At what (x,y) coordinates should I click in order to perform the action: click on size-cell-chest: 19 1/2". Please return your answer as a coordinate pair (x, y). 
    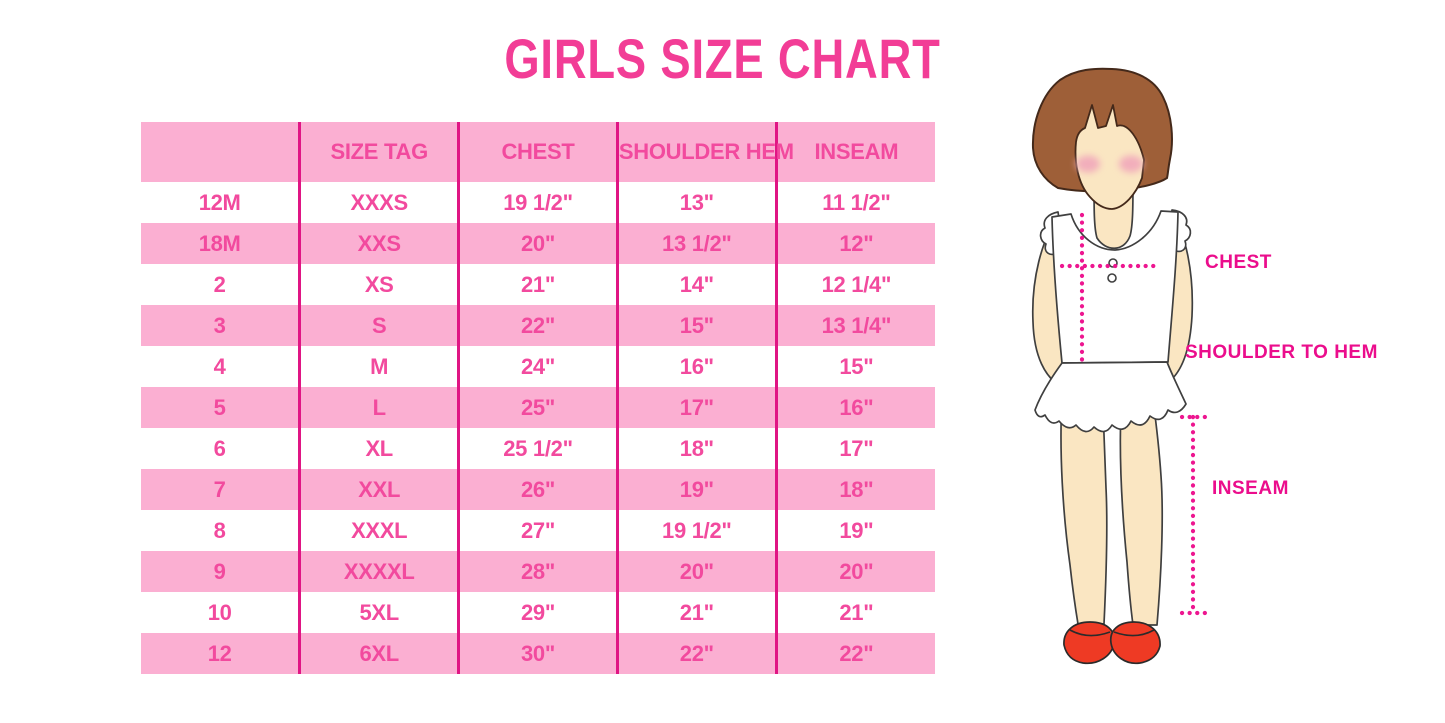
    Looking at the image, I should click on (537, 202).